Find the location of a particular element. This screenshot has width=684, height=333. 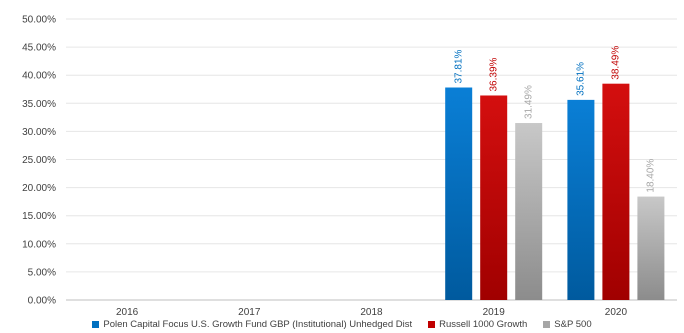

data-labels: 37.81% 36.39% 31.49% 35.61% 38.49% 18.40% is located at coordinates (554, 119).